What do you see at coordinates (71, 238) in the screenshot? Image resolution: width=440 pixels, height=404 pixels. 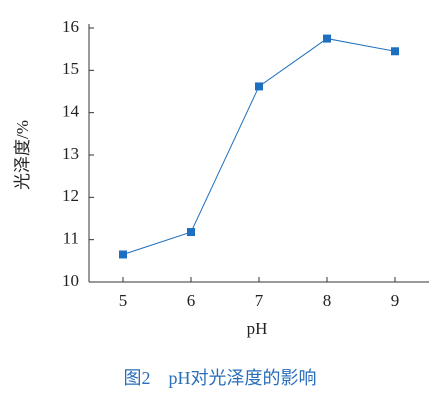 I see `y-tick-label: 11` at bounding box center [71, 238].